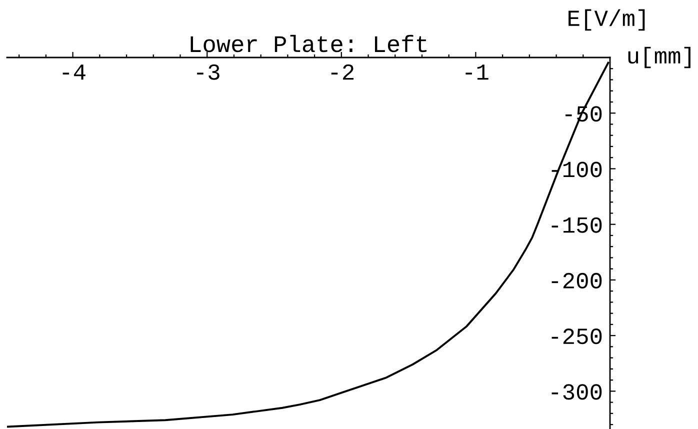 This screenshot has width=698, height=429. What do you see at coordinates (308, 43) in the screenshot?
I see `chart-title: Lower Plate: Left` at bounding box center [308, 43].